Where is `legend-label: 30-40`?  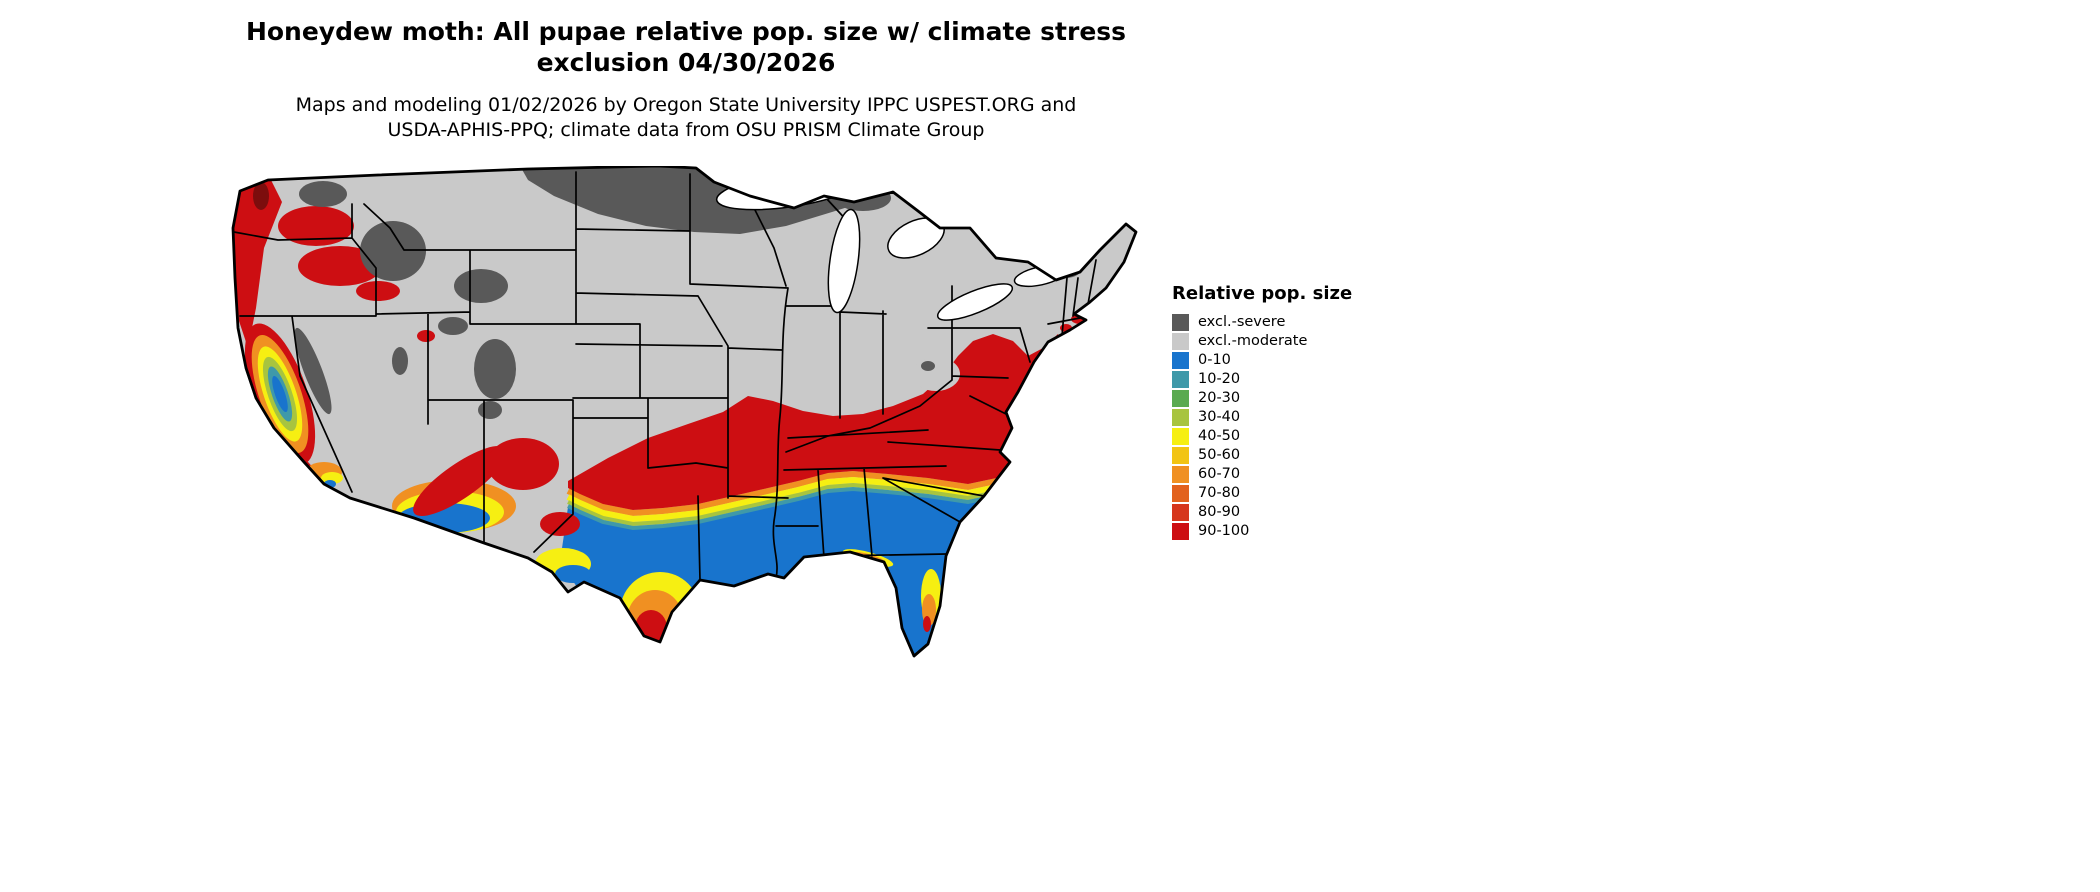
legend-label: 30-40 is located at coordinates (1219, 417).